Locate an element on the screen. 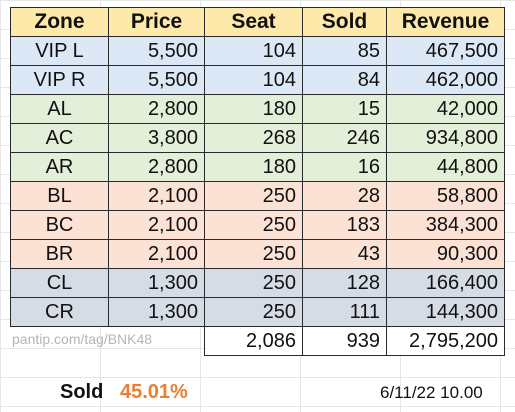 The width and height of the screenshot is (515, 412). cell-revenue: 42,000 is located at coordinates (445, 109).